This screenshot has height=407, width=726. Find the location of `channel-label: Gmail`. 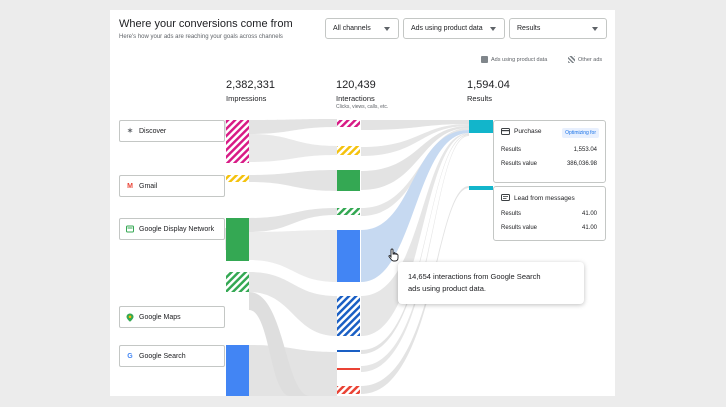

channel-label: Gmail is located at coordinates (148, 186).